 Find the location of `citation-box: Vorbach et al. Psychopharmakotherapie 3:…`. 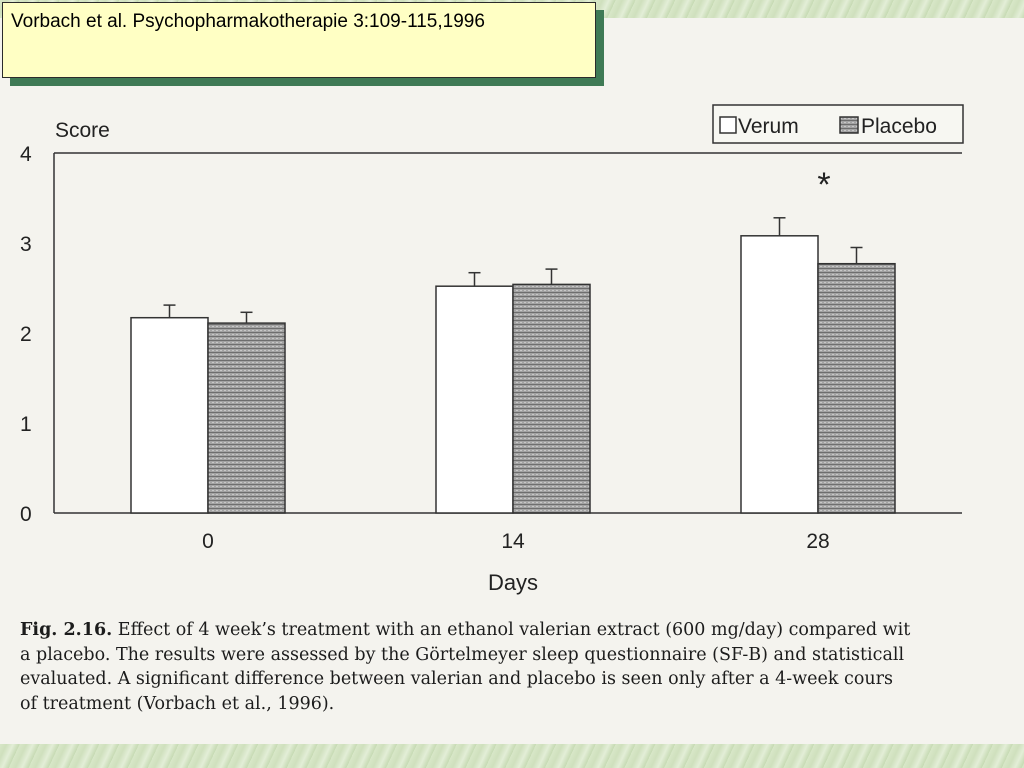

citation-box: Vorbach et al. Psychopharmakotherapie 3:… is located at coordinates (299, 40).